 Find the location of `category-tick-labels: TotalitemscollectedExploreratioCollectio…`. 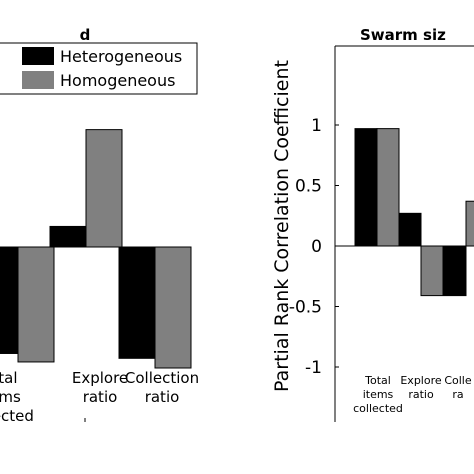

category-tick-labels: TotalitemscollectedExploreratioCollectio… is located at coordinates (99, 397).